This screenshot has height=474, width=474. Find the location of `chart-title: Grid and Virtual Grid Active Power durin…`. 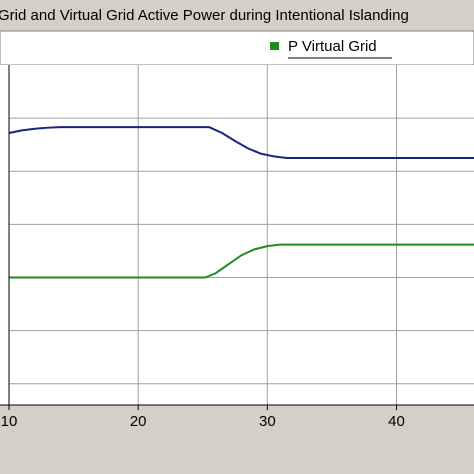

chart-title: Grid and Virtual Grid Active Power durin… is located at coordinates (204, 15).